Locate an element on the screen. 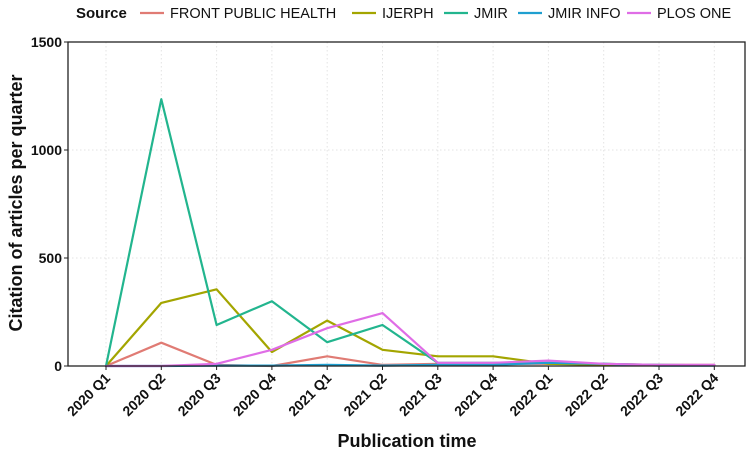 The width and height of the screenshot is (750, 453). x-tick-label: 2022 Q3 is located at coordinates (641, 394).